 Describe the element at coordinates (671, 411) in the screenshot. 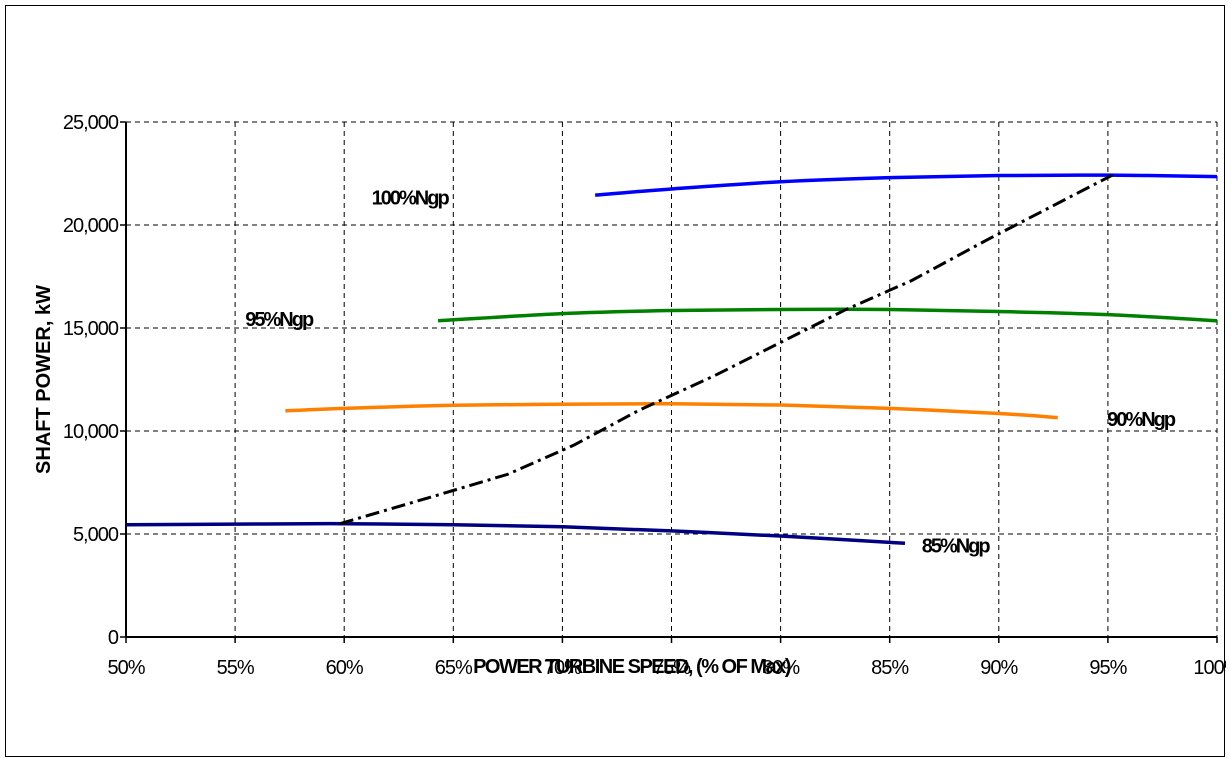

I see `series-line-90ngp` at that location.